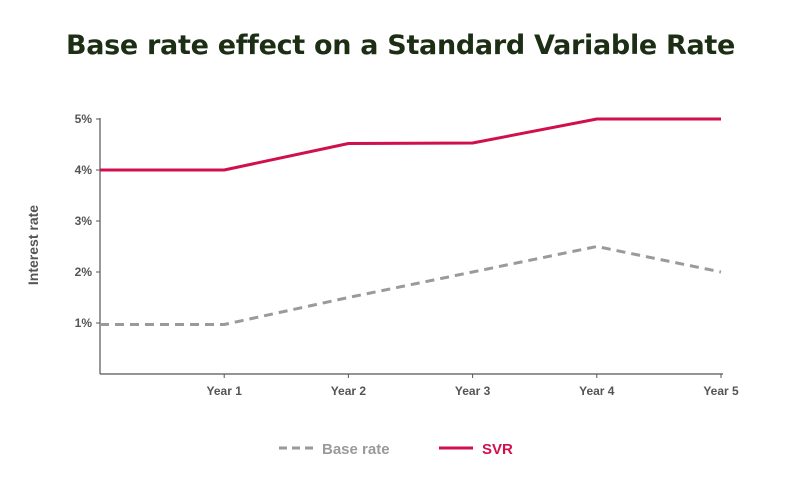 This screenshot has height=480, width=801. I want to click on x-tick-label: Year 4, so click(597, 391).